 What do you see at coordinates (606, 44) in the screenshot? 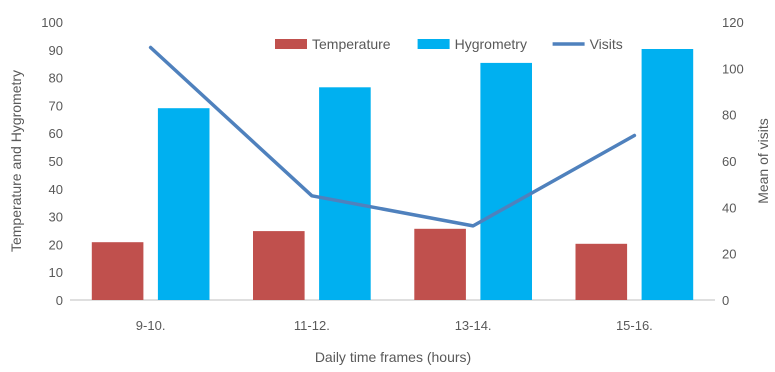
I see `legend-label-visits: Visits` at bounding box center [606, 44].